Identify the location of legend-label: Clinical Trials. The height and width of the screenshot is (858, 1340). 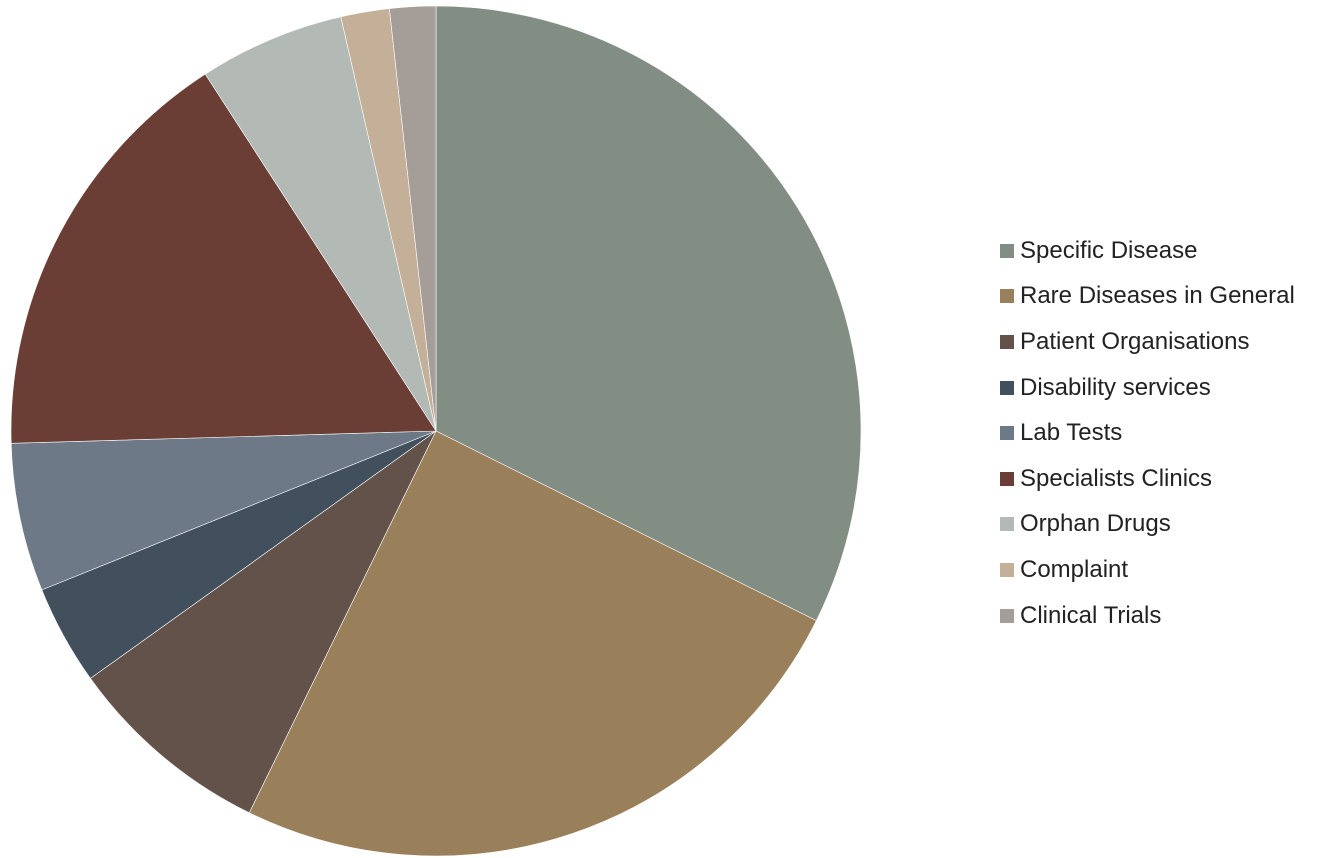
(1091, 615).